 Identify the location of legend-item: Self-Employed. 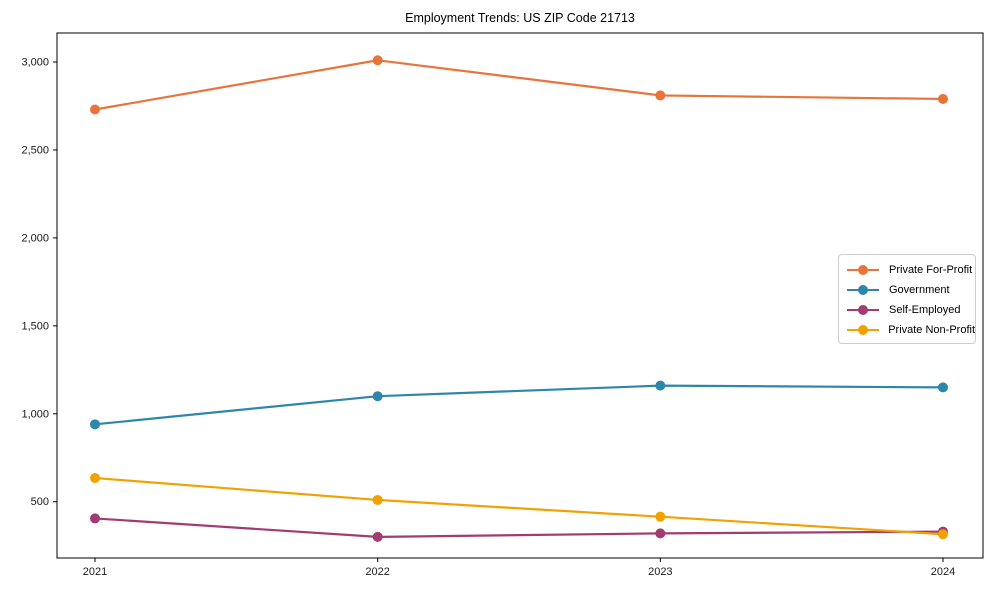
(910, 310).